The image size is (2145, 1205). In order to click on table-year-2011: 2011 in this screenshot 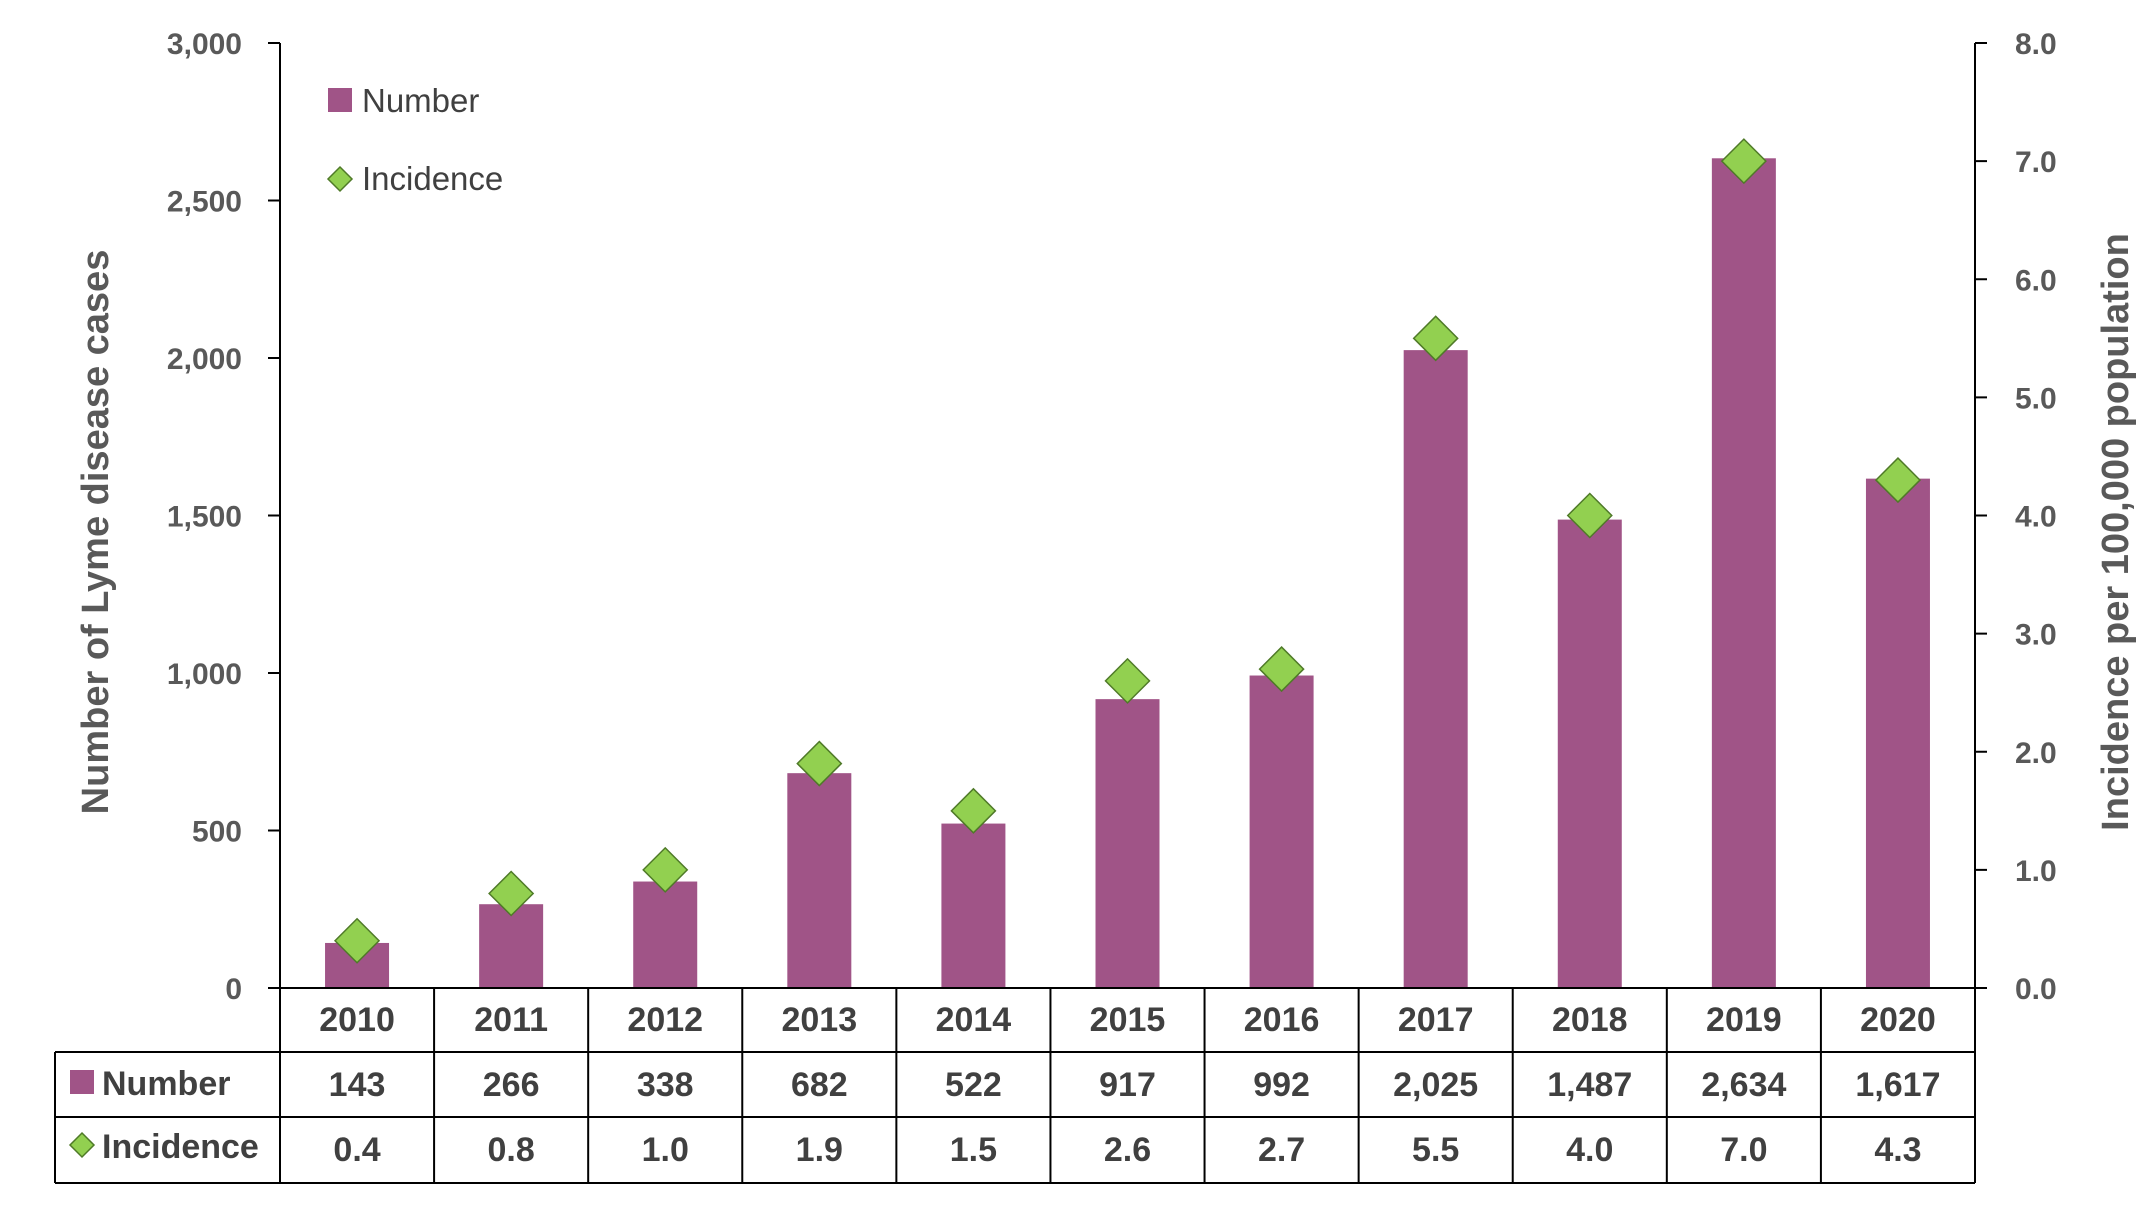, I will do `click(511, 1020)`.